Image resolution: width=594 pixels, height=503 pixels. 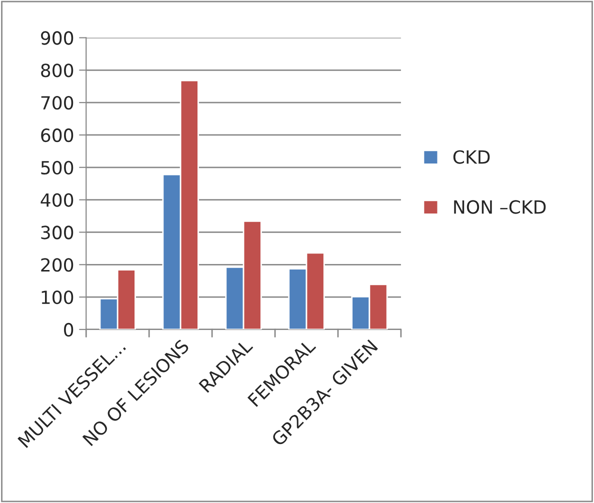 I want to click on y-tick-label: 400, so click(x=57, y=200).